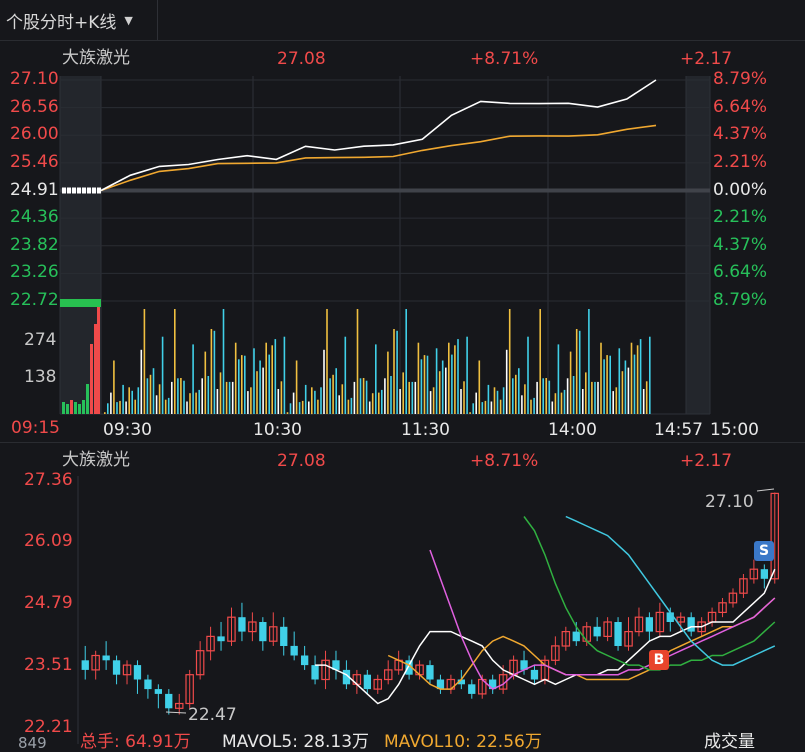  Describe the element at coordinates (301, 59) in the screenshot. I see `stock-price: 27.08` at that location.